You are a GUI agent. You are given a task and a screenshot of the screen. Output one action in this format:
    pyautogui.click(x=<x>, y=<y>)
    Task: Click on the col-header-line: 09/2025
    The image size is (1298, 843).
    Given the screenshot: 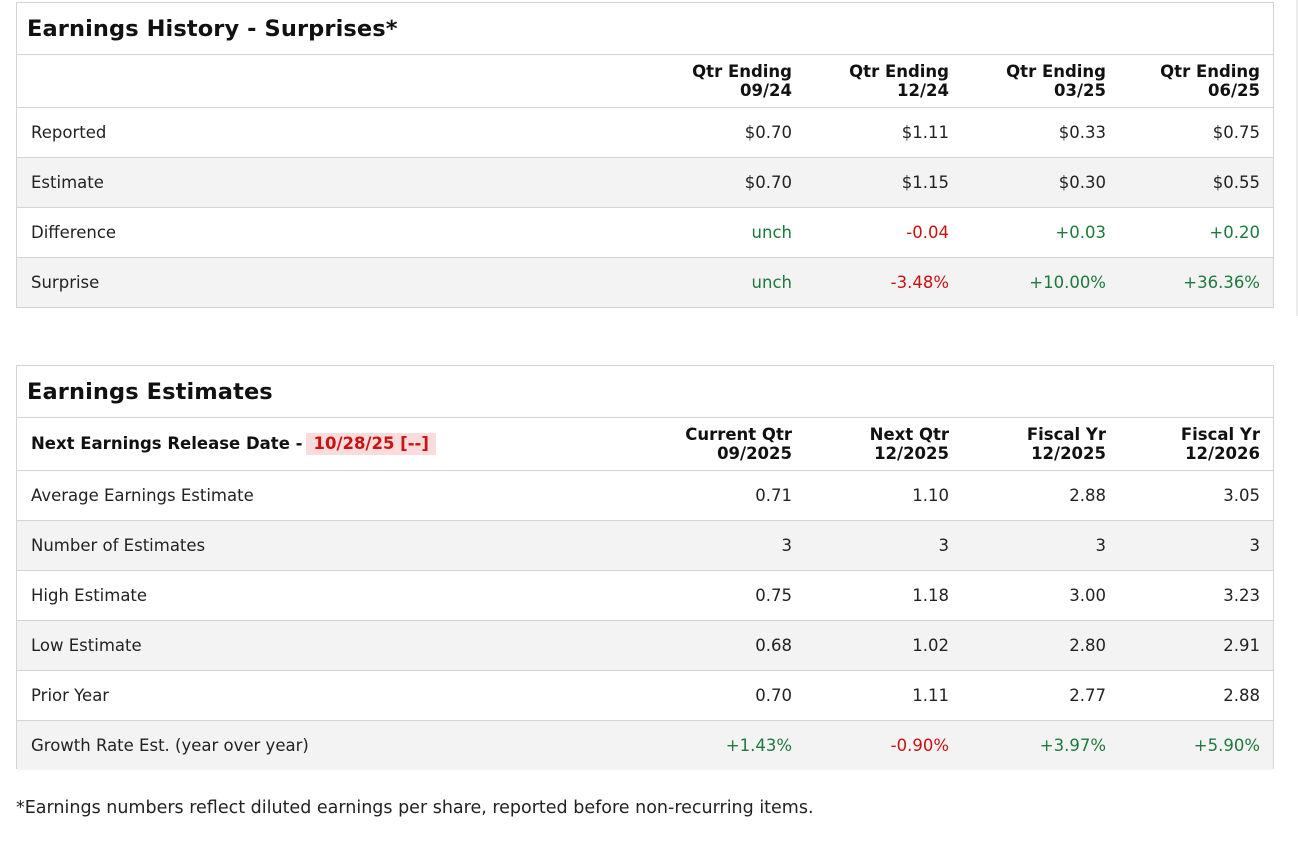 What is the action you would take?
    pyautogui.click(x=754, y=453)
    